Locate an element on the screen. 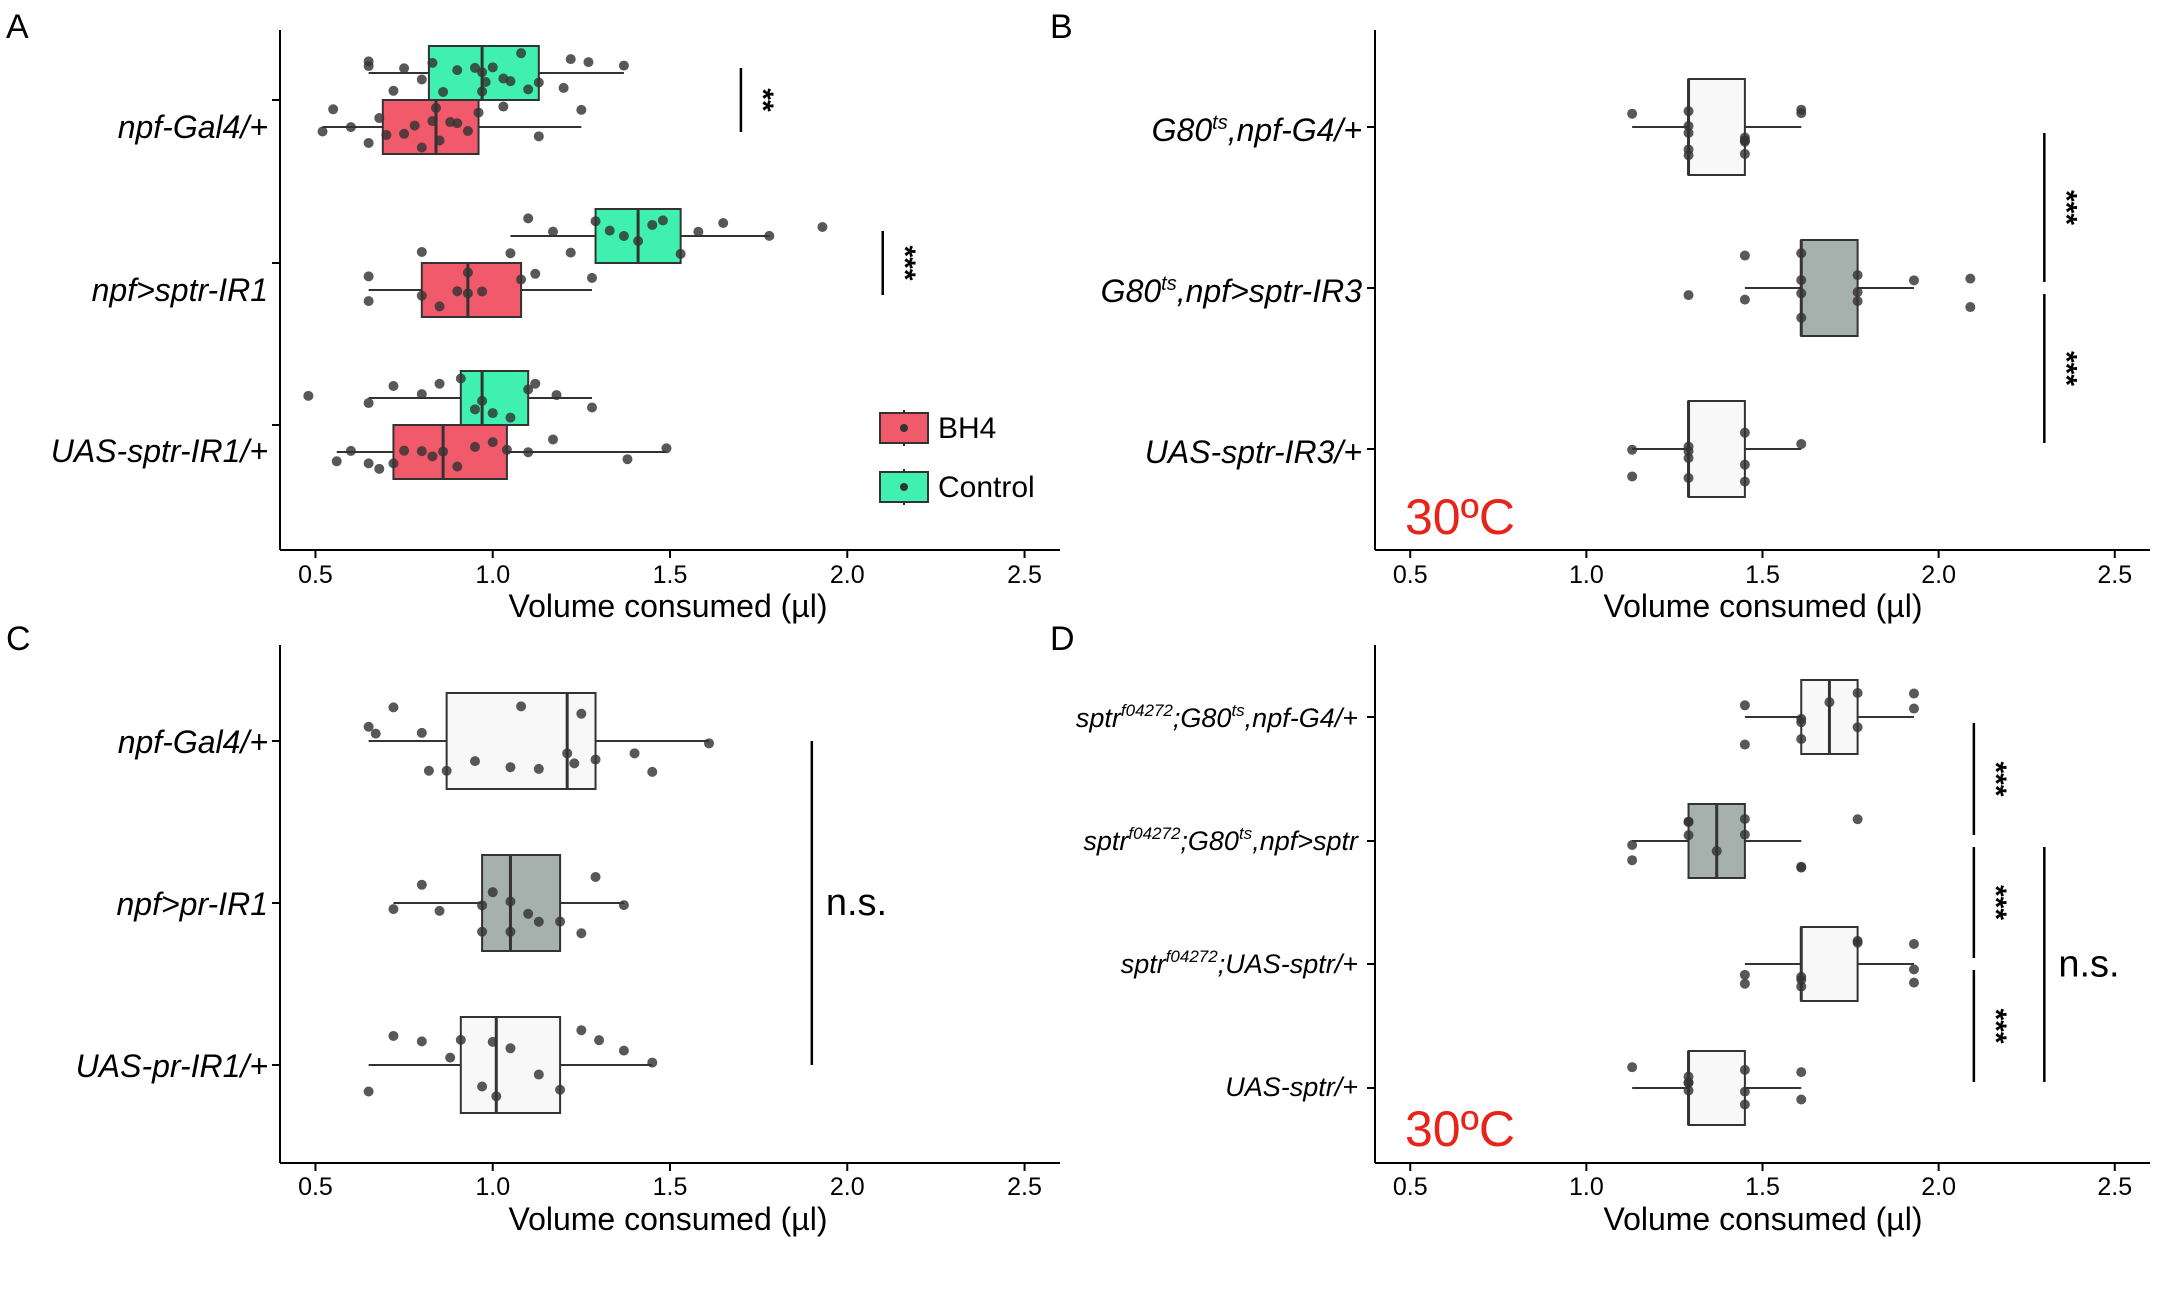  legend-label-bh4: BH4 is located at coordinates (967, 428).